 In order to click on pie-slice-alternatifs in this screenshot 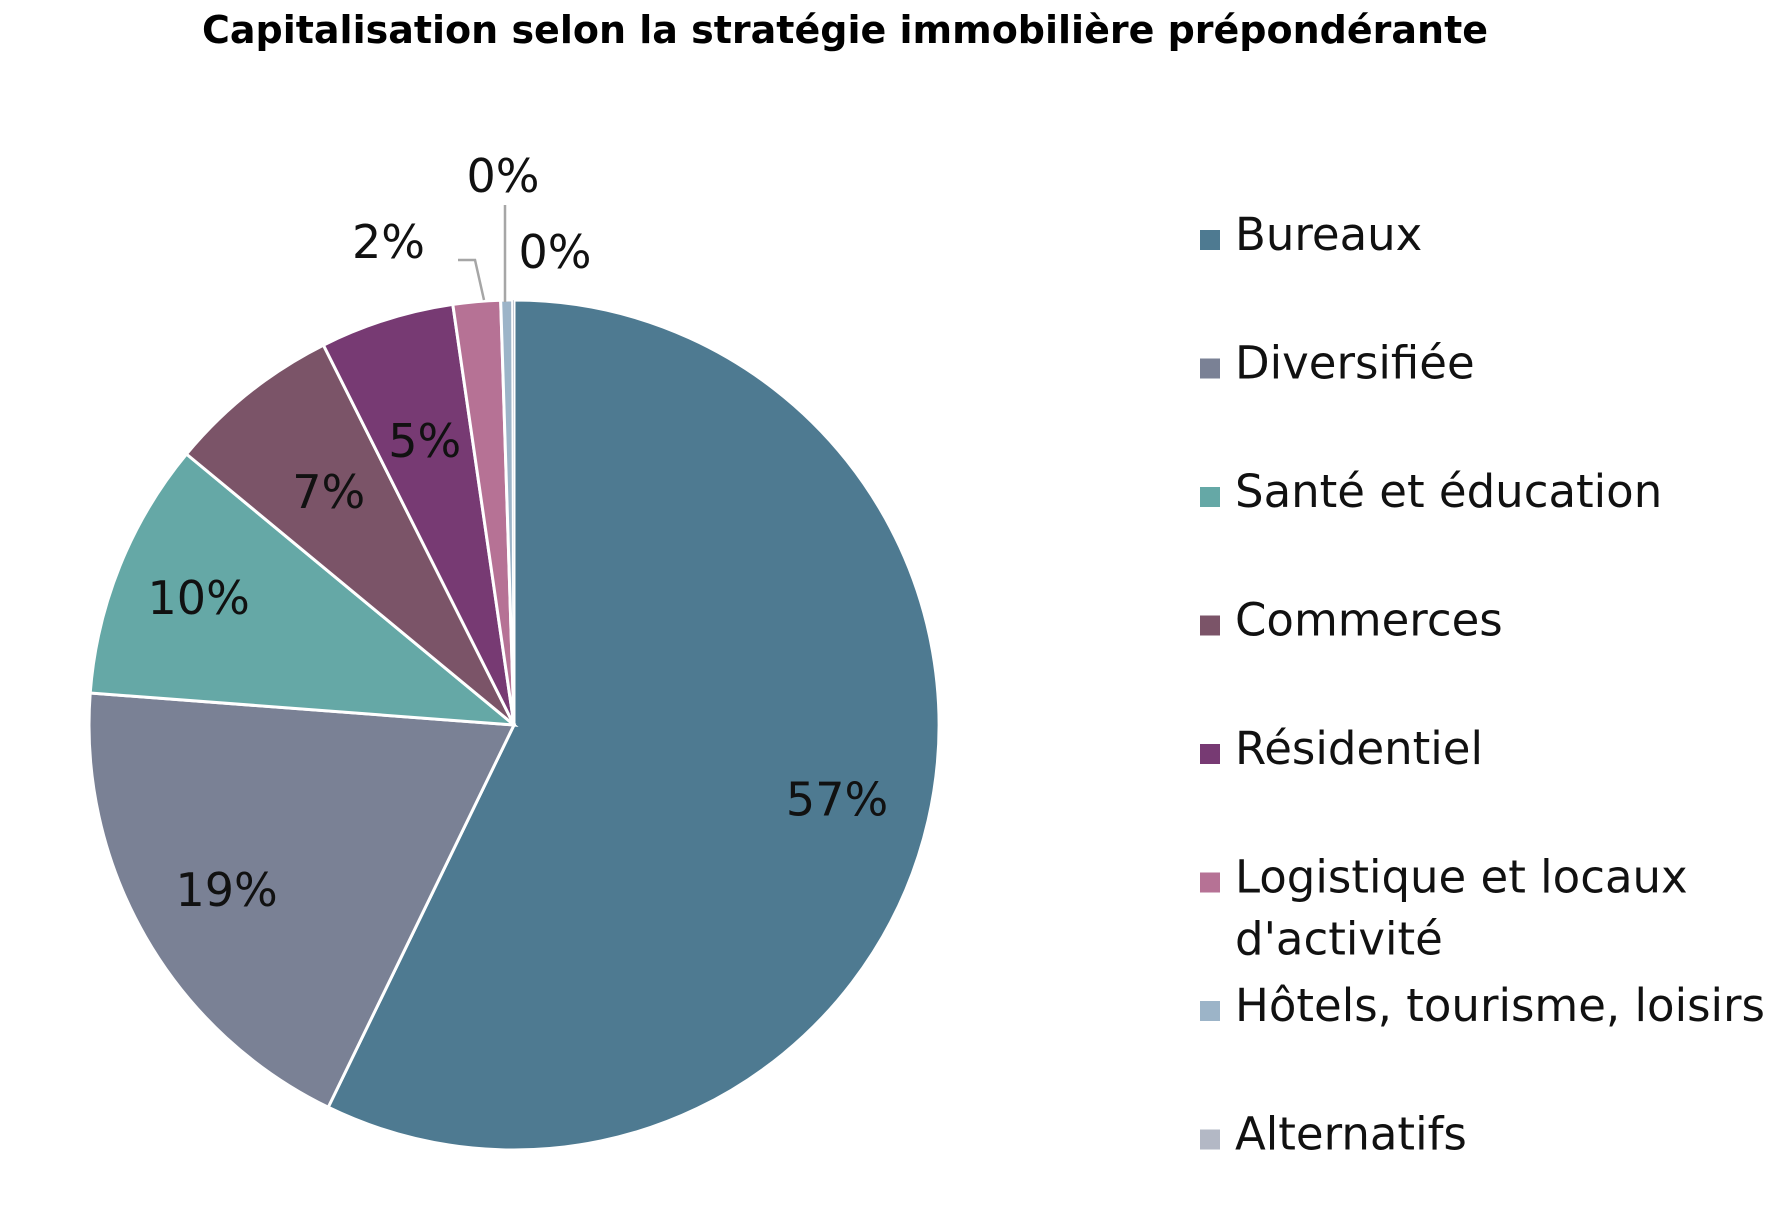, I will do `click(513, 512)`.